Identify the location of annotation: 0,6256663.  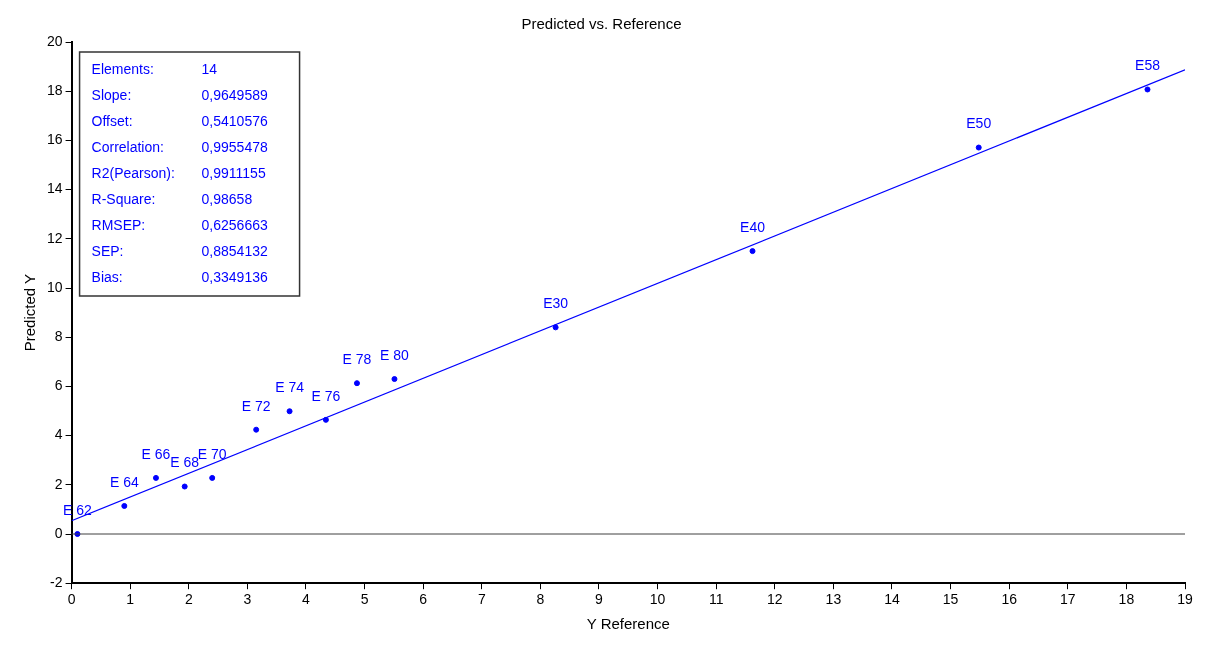
(234, 224).